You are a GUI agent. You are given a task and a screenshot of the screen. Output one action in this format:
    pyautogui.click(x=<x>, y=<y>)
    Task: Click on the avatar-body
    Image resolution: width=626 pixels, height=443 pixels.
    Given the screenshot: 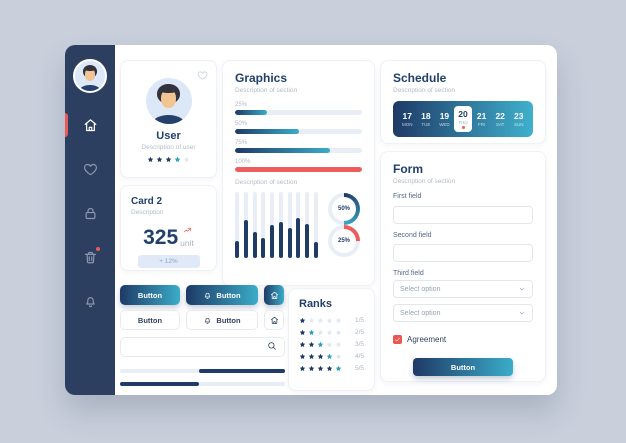 What is the action you would take?
    pyautogui.click(x=168, y=119)
    